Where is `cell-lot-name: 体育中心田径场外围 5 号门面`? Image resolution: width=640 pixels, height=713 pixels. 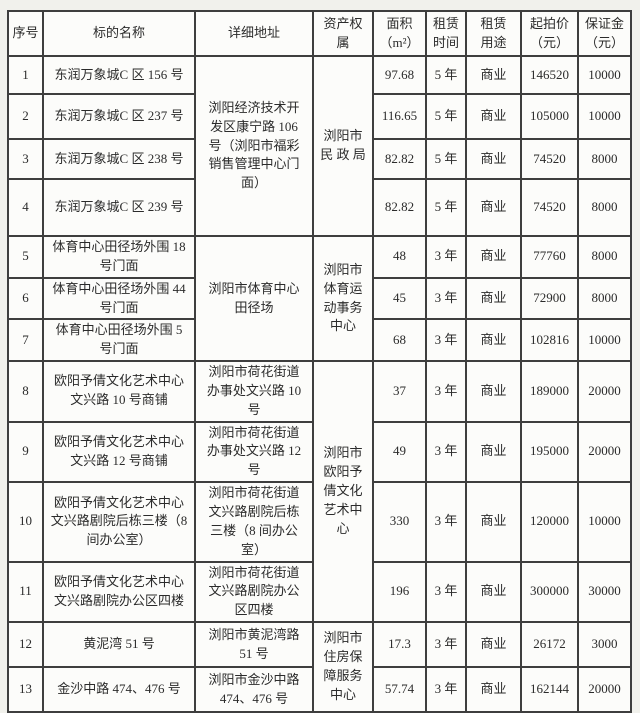 cell-lot-name: 体育中心田径场外围 5 号门面 is located at coordinates (119, 340).